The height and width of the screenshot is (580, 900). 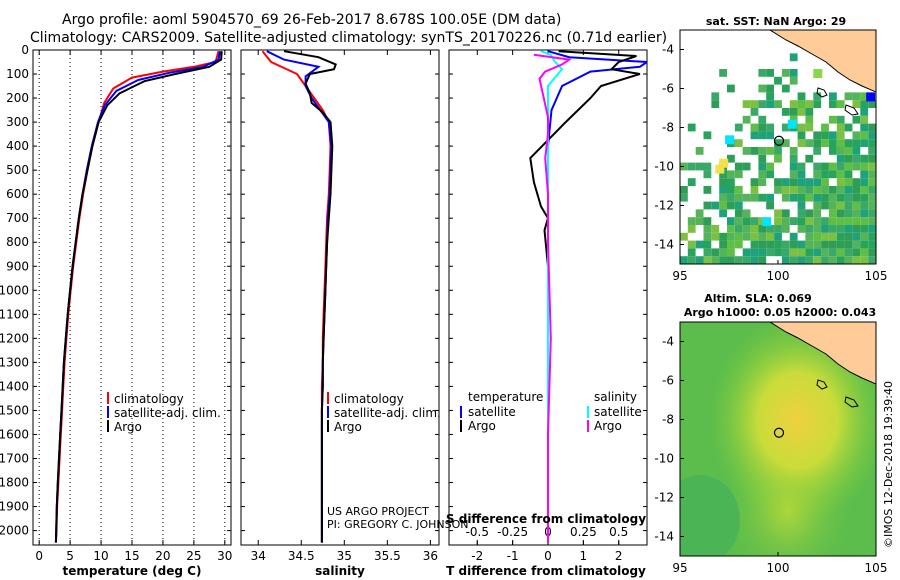 I want to click on x-tick-label: -1, so click(x=513, y=556).